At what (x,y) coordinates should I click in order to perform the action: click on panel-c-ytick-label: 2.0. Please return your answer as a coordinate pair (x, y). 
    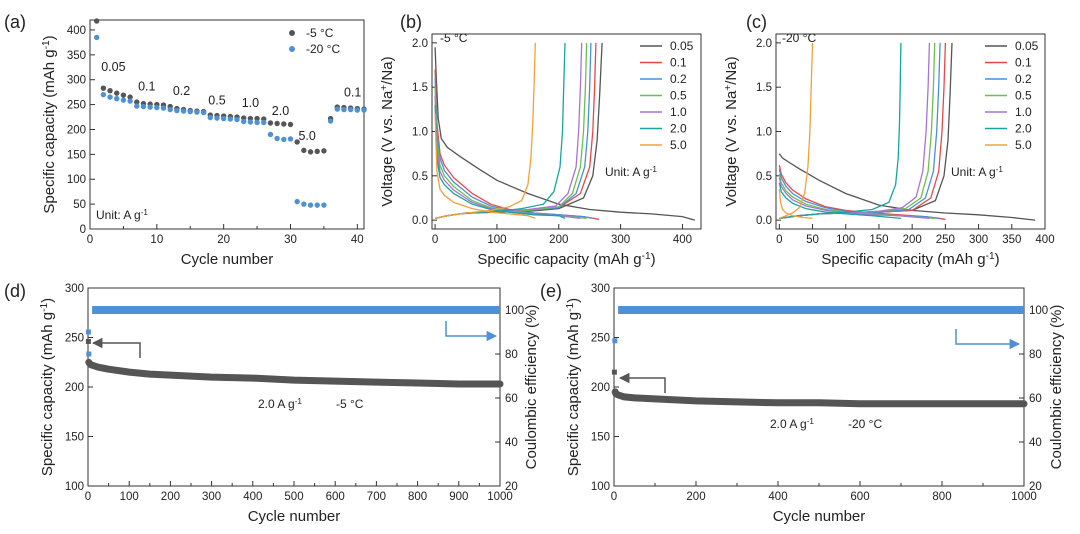
    Looking at the image, I should click on (764, 44).